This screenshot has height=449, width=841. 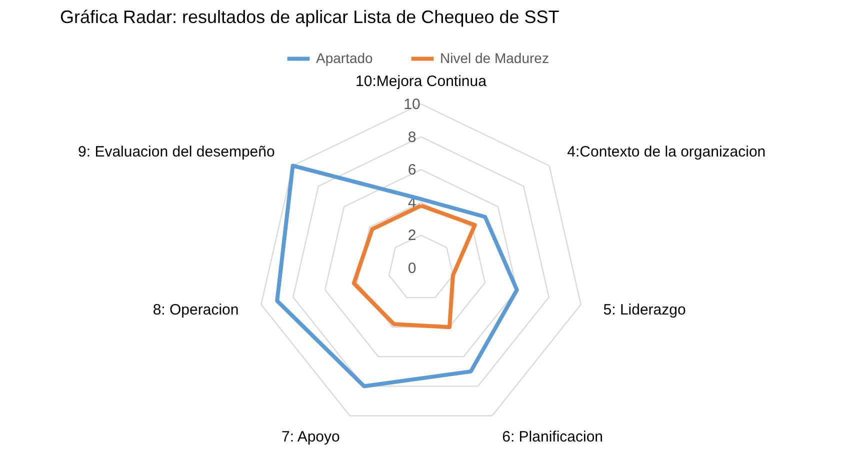 What do you see at coordinates (666, 151) in the screenshot?
I see `spoke-label: 4:Contexto de la organizacion` at bounding box center [666, 151].